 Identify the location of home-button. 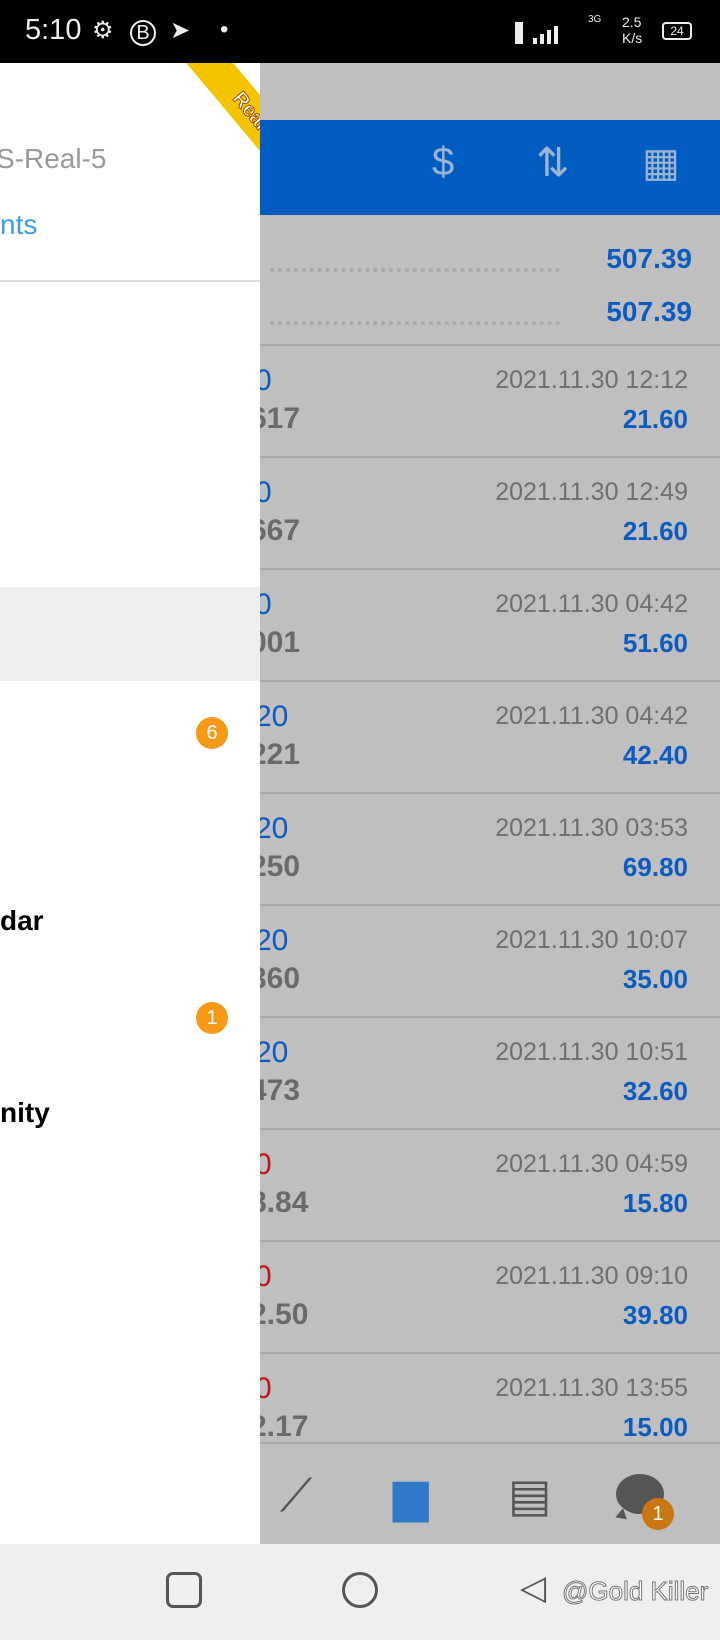
(360, 1590).